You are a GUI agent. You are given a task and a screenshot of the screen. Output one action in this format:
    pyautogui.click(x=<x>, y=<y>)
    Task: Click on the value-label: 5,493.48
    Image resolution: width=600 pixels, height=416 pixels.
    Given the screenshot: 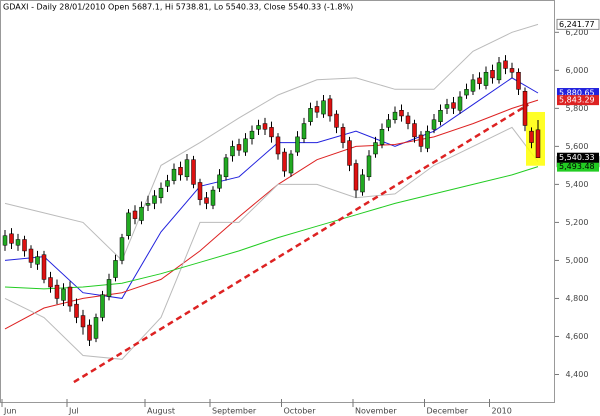 What is the action you would take?
    pyautogui.click(x=577, y=166)
    